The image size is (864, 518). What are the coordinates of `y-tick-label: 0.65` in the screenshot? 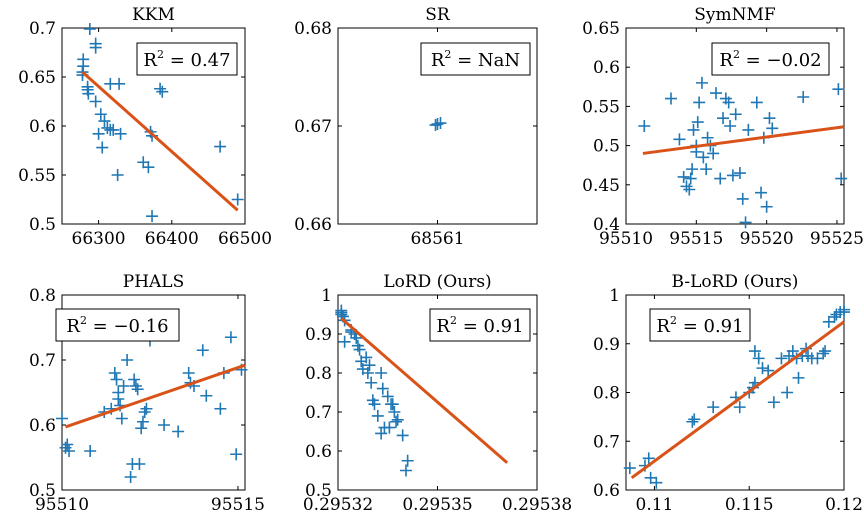 It's located at (37, 78).